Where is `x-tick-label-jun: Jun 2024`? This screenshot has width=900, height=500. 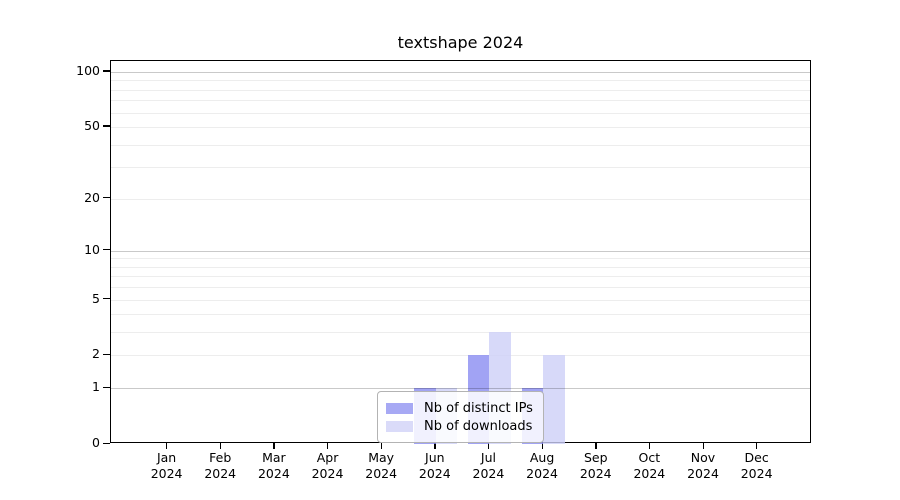
x-tick-label-jun: Jun 2024 is located at coordinates (435, 466).